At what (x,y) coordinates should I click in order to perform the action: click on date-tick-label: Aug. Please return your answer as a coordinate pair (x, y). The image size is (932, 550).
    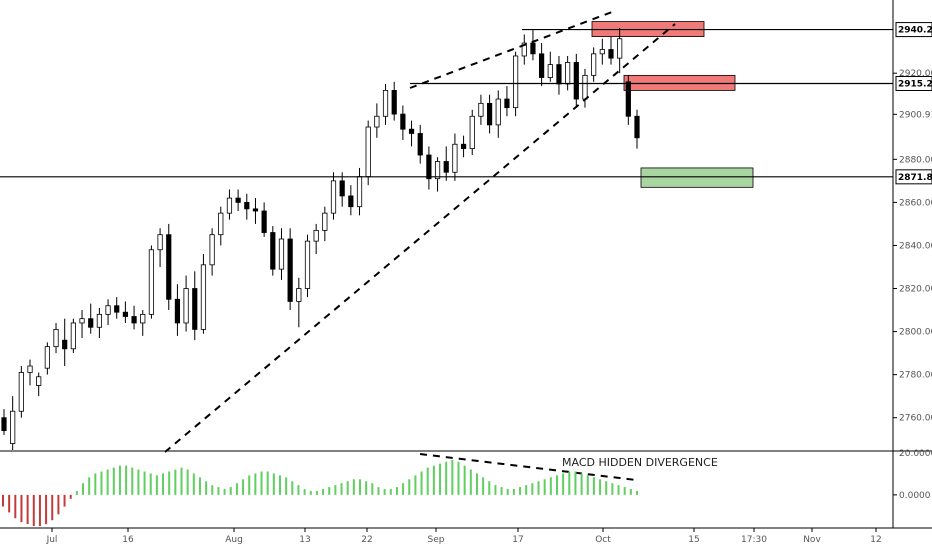
    Looking at the image, I should click on (234, 540).